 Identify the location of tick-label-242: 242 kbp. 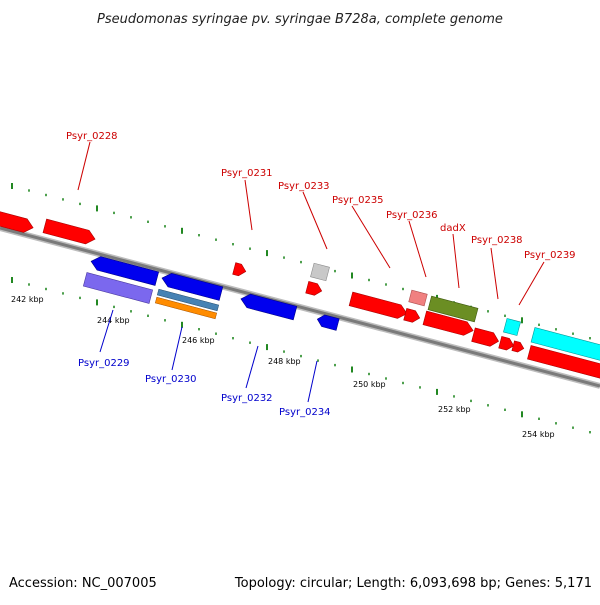
(27, 299).